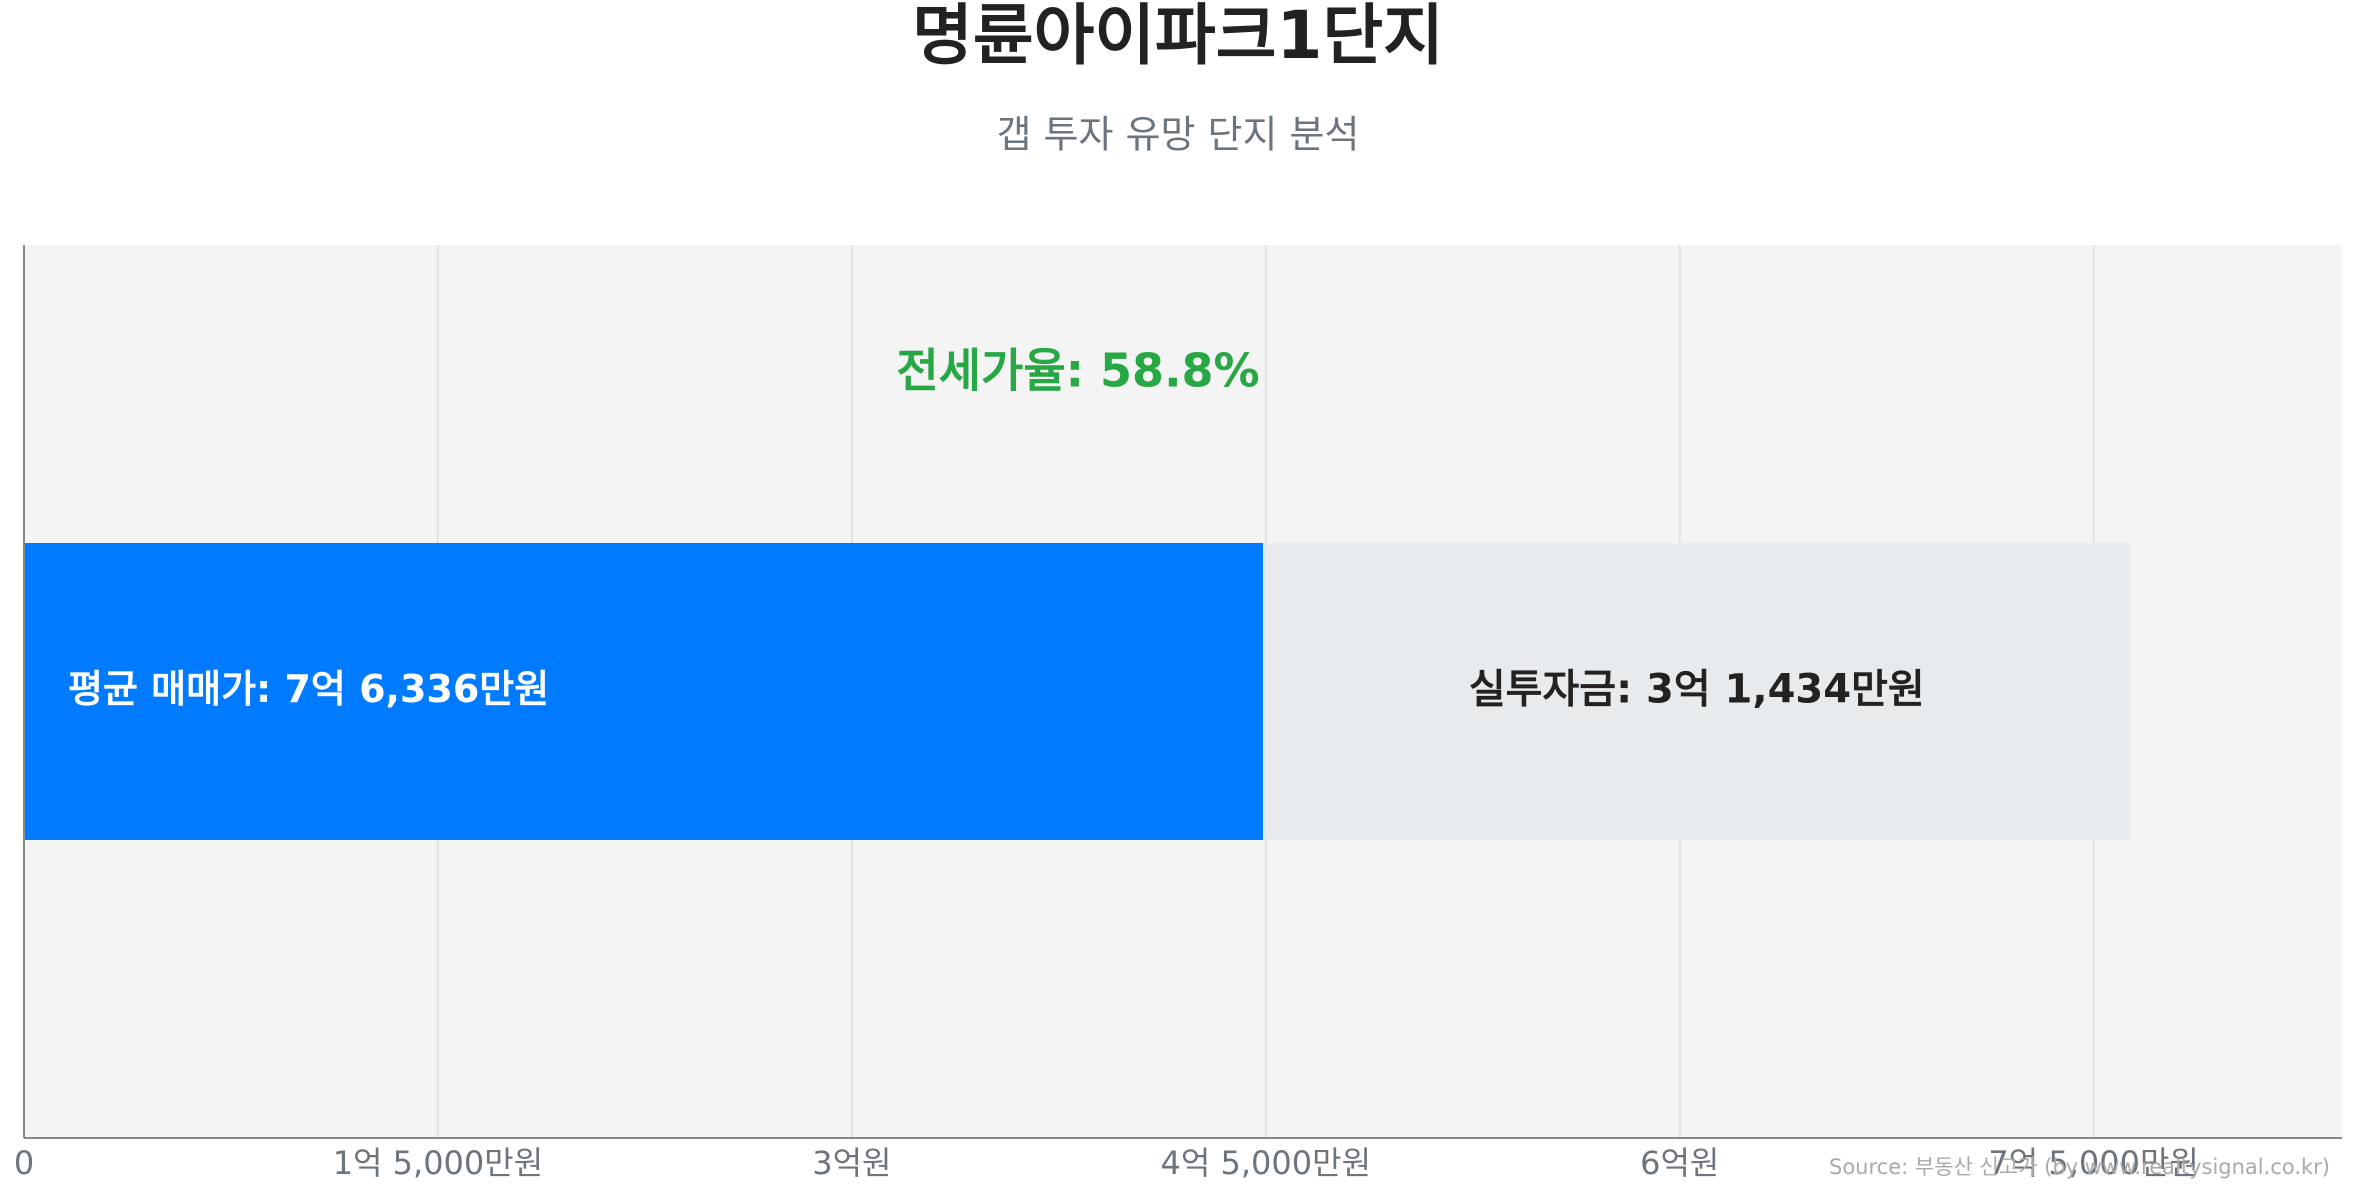 This screenshot has height=1200, width=2357. Describe the element at coordinates (851, 1163) in the screenshot. I see `x-tick-label: 3억원` at that location.